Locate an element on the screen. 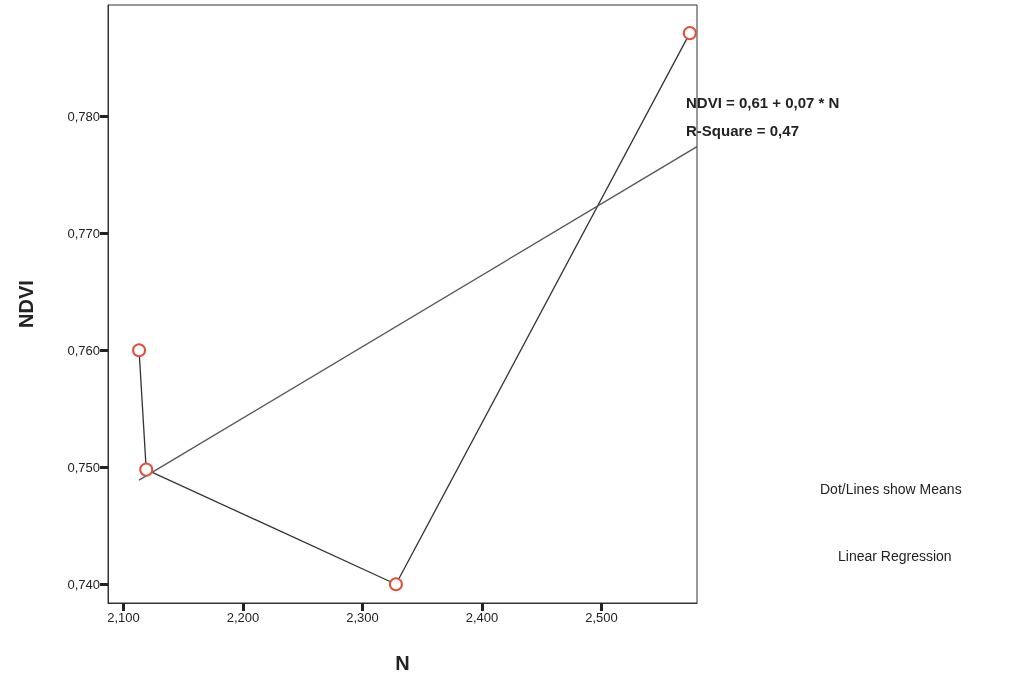 Image resolution: width=1023 pixels, height=696 pixels. text: Linear Regression is located at coordinates (895, 556).